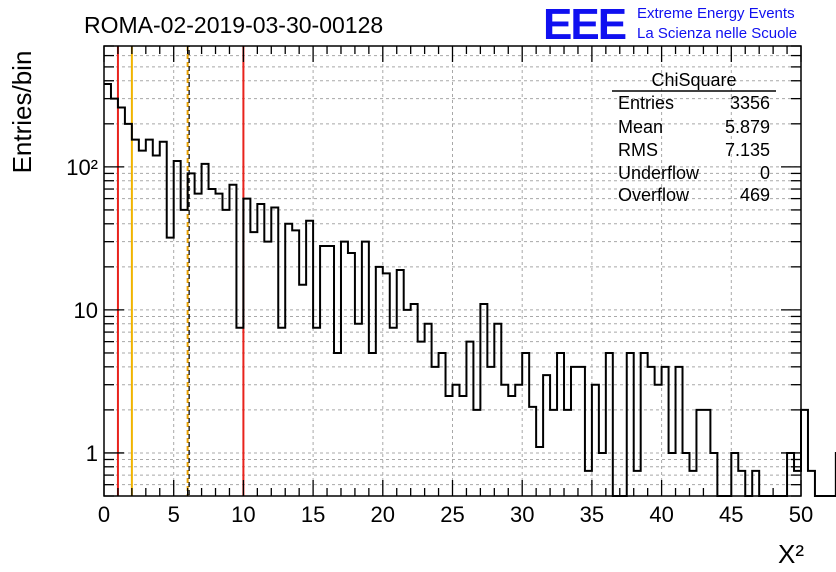 This screenshot has width=836, height=572. What do you see at coordinates (452, 514) in the screenshot?
I see `x-tick-label: 25` at bounding box center [452, 514].